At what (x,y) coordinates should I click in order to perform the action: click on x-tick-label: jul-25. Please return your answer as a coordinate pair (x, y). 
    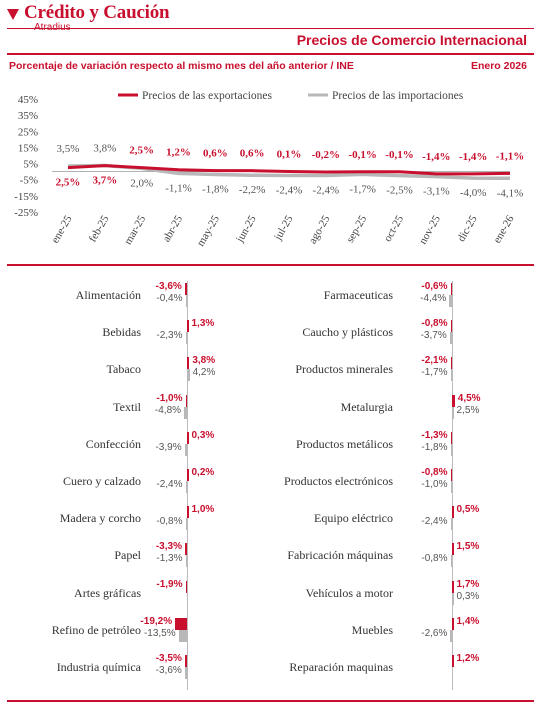
    Looking at the image, I should click on (284, 228).